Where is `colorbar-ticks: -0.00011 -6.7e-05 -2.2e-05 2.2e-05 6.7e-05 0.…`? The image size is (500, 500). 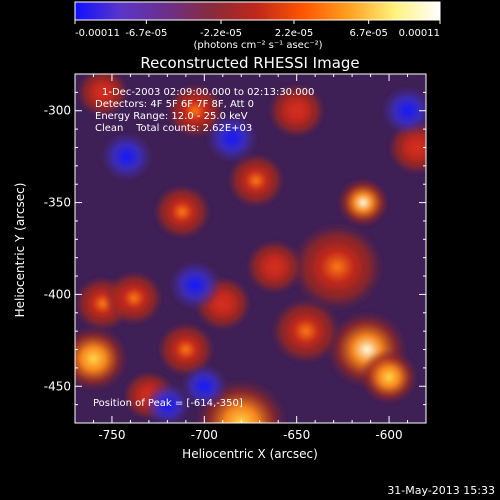
colorbar-ticks: -0.00011 -6.7e-05 -2.2e-05 2.2e-05 6.7e-05 0.… is located at coordinates (257, 29).